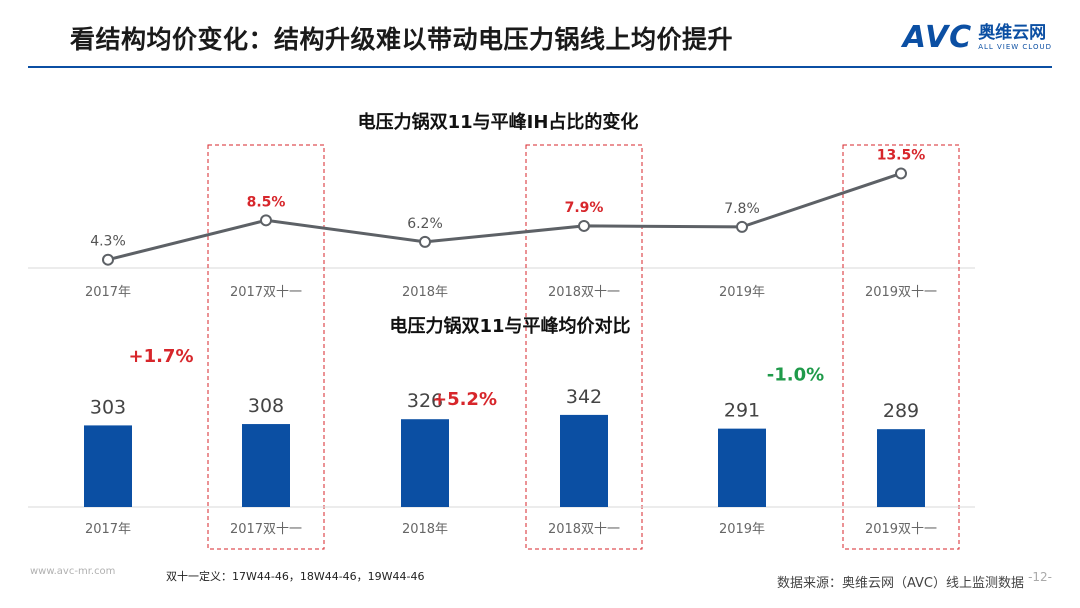  What do you see at coordinates (498, 122) in the screenshot?
I see `line-chart-title: 电压力锅双11与平峰IH占比的变化` at bounding box center [498, 122].